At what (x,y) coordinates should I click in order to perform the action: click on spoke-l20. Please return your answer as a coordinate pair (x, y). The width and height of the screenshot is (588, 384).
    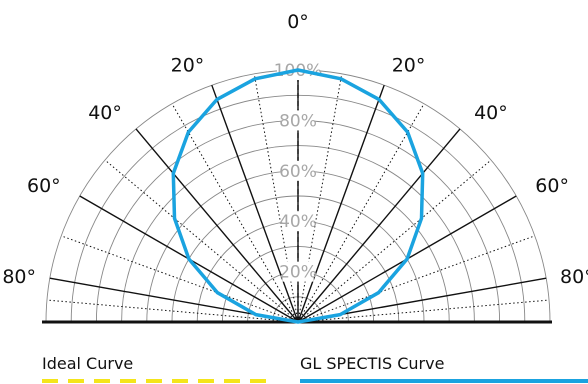
    Looking at the image, I should click on (255, 203).